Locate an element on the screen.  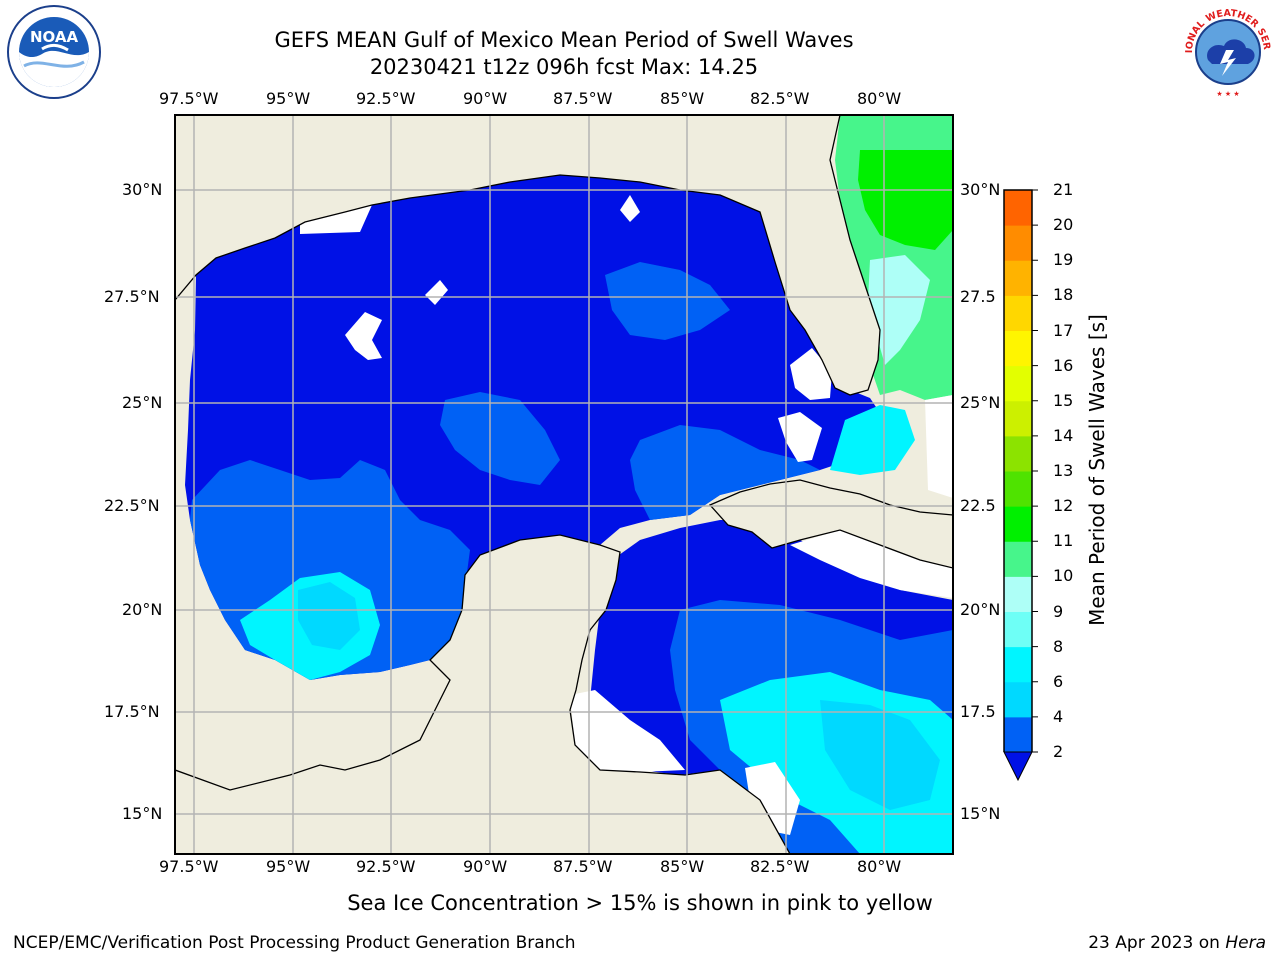
lat-label-right: 30°N is located at coordinates (980, 189).